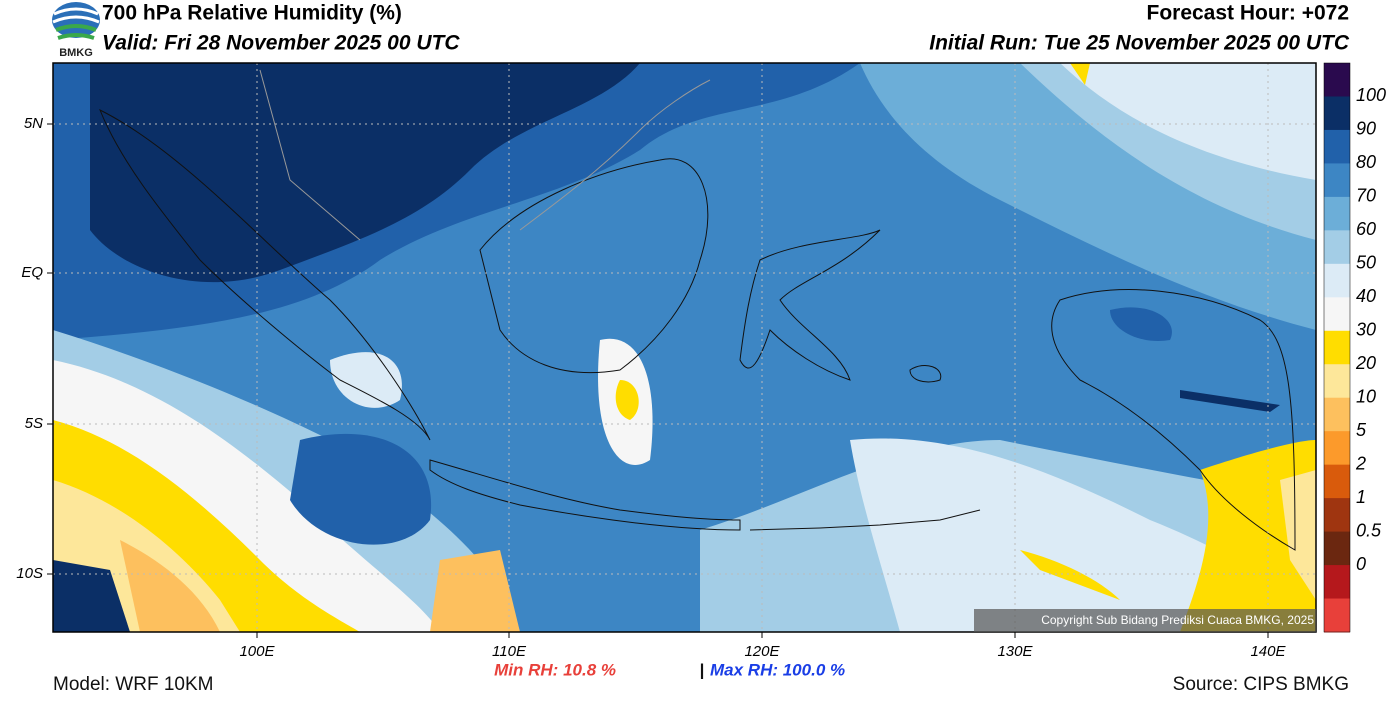 The width and height of the screenshot is (1400, 714). What do you see at coordinates (1248, 13) in the screenshot?
I see `forecast-hour: Forecast Hour: +072` at bounding box center [1248, 13].